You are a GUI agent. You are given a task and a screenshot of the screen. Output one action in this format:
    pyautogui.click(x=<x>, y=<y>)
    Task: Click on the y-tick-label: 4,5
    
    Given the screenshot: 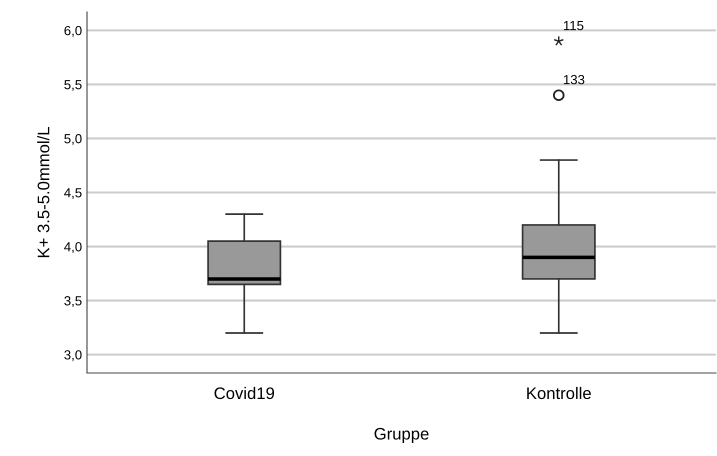 What is the action you would take?
    pyautogui.click(x=73, y=193)
    